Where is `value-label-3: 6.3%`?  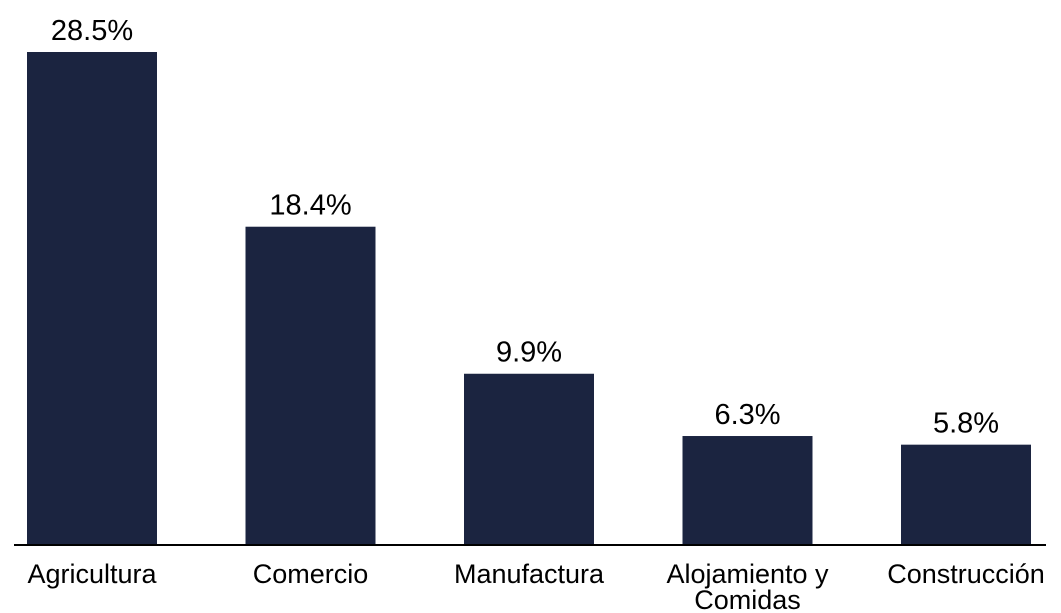 value-label-3: 6.3% is located at coordinates (747, 415).